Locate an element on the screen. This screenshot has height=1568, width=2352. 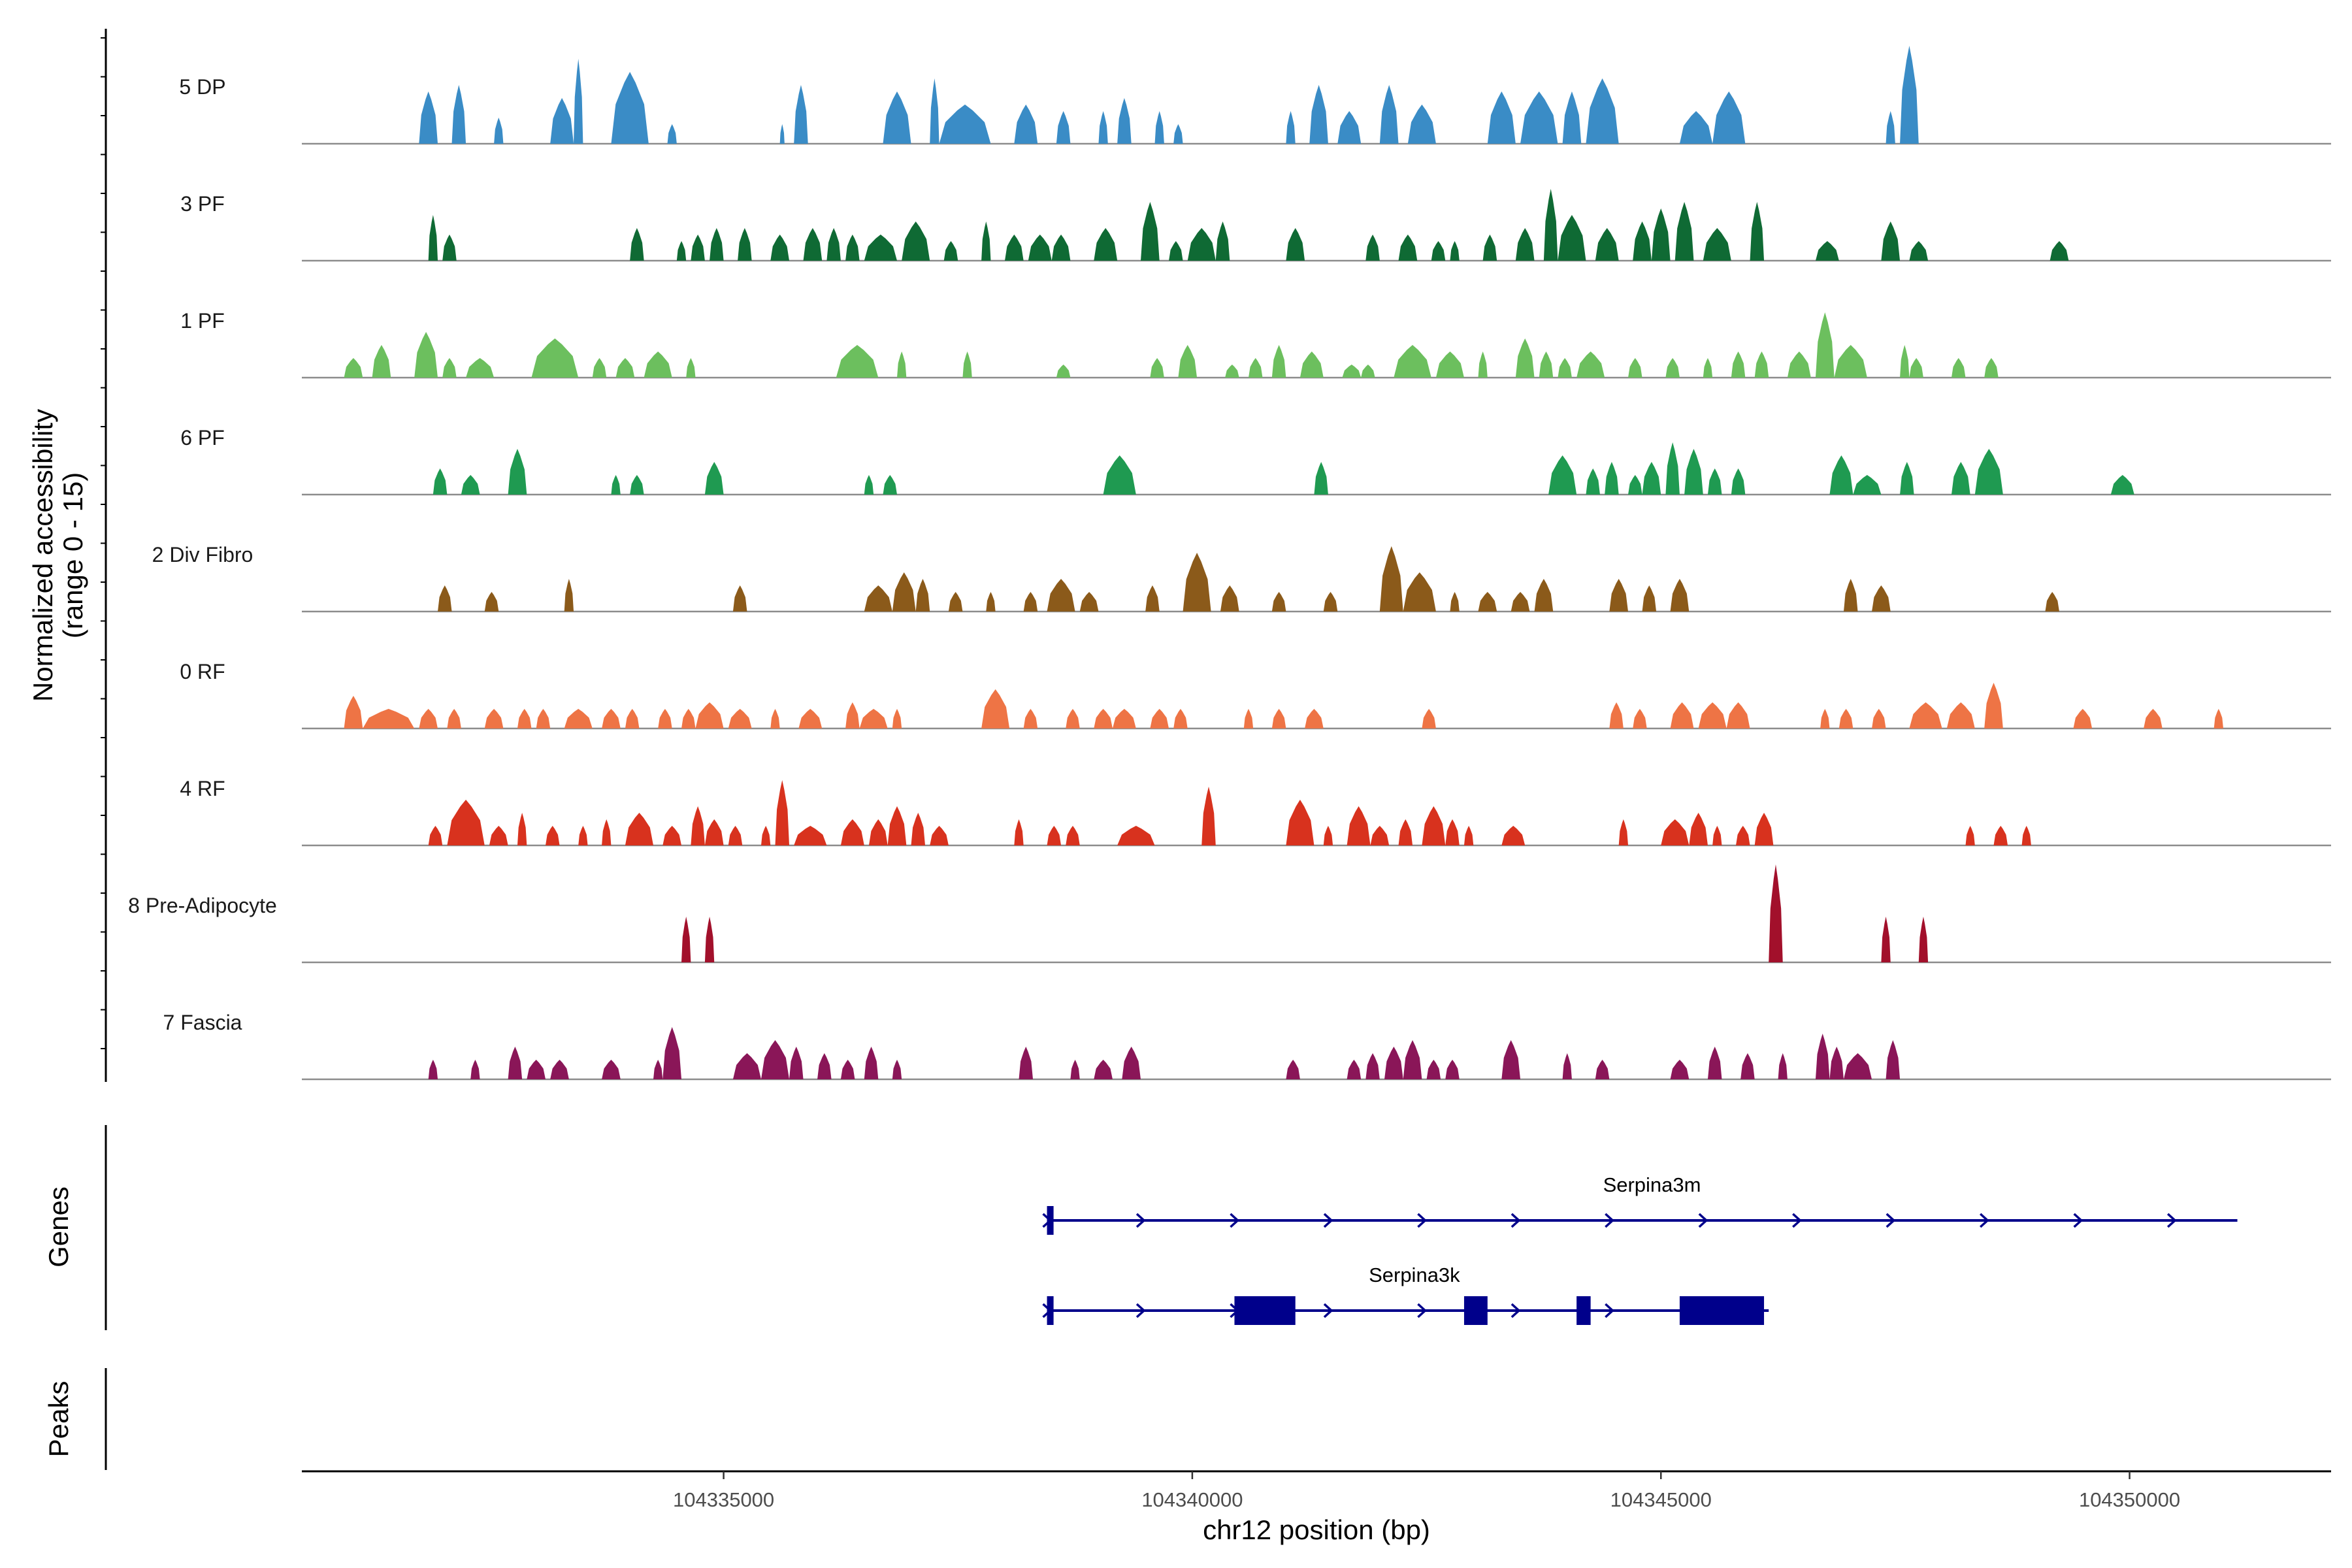
gene-serpina3k: Serpina3k is located at coordinates (1405, 1294).